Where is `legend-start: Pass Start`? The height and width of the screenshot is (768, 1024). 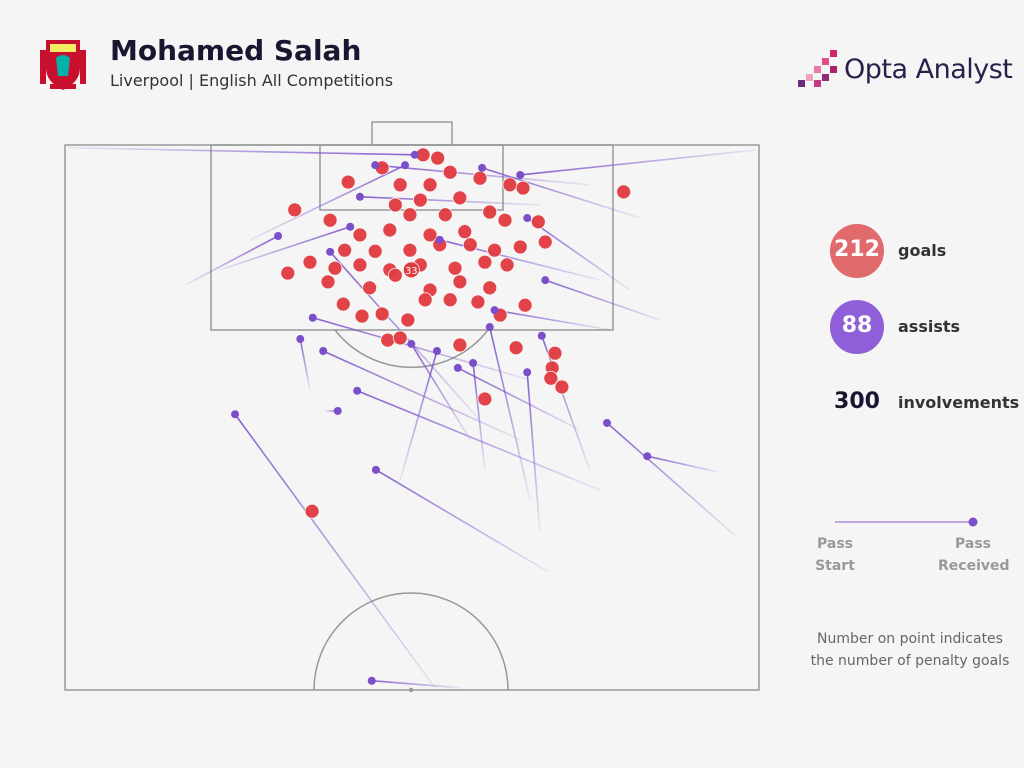 legend-start: Pass Start is located at coordinates (835, 555).